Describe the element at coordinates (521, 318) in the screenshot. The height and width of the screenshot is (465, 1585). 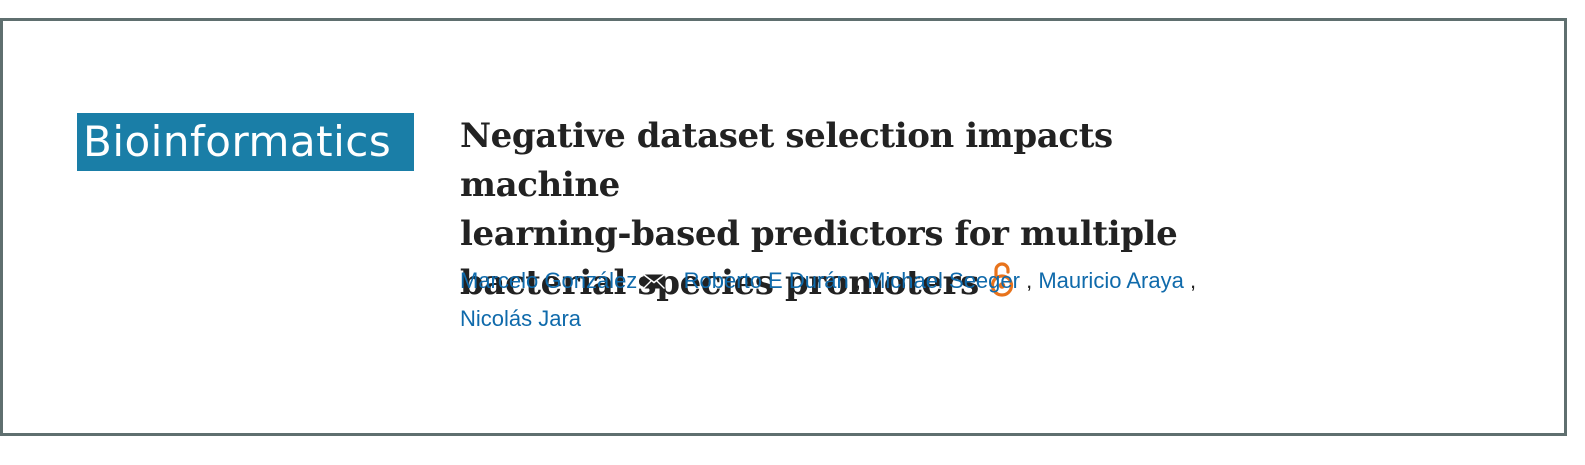
I see `author-link-jara: Nicolás Jara` at that location.